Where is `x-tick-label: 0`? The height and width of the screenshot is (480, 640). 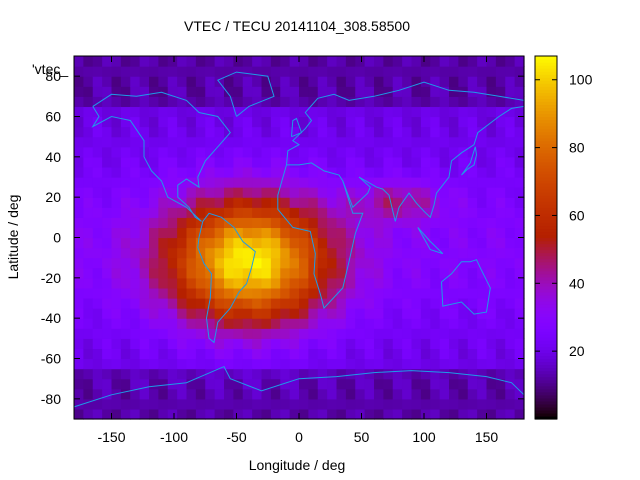
x-tick-label: 0 is located at coordinates (299, 437).